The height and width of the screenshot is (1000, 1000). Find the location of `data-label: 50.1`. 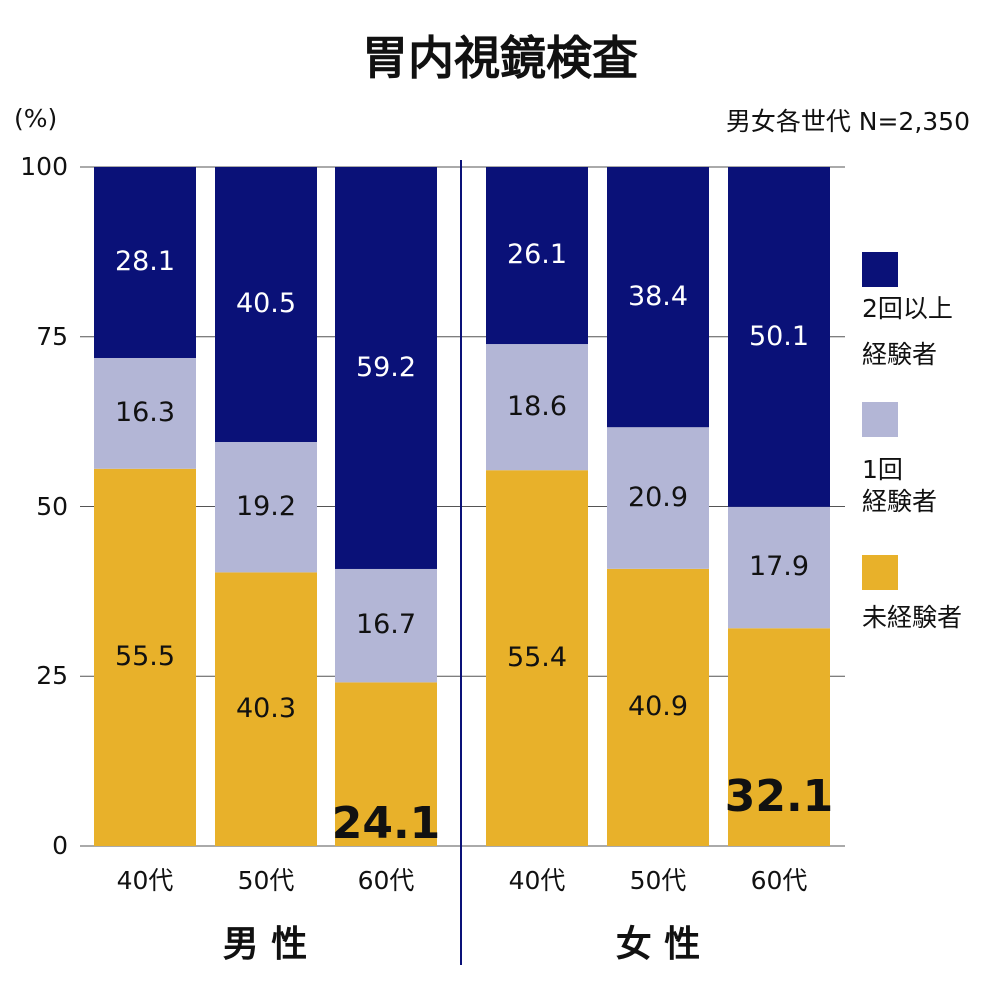

data-label: 50.1 is located at coordinates (779, 336).